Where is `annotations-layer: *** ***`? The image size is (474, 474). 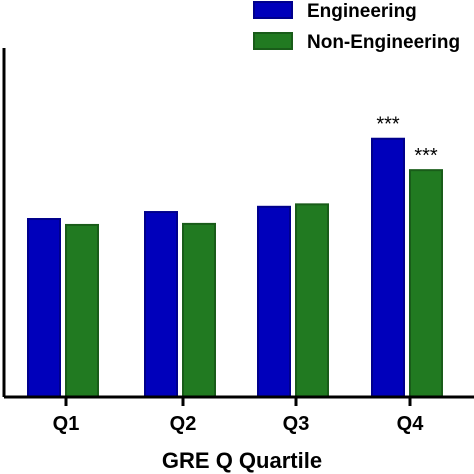 annotations-layer: *** *** is located at coordinates (407, 140).